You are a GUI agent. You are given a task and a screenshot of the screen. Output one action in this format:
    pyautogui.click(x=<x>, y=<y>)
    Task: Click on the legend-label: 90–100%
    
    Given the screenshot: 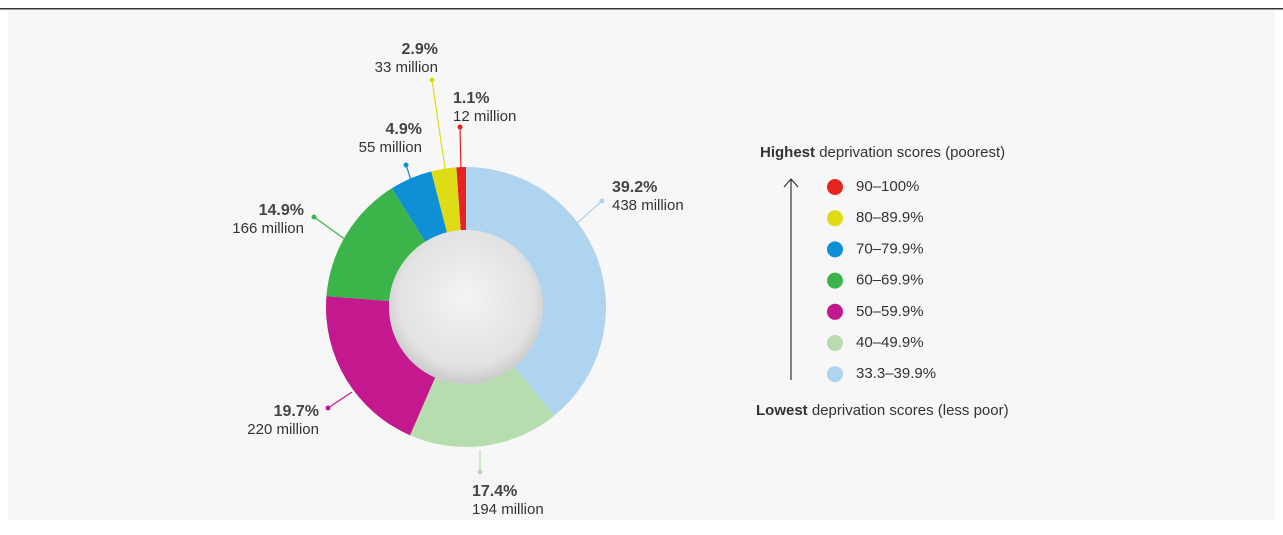 What is the action you would take?
    pyautogui.click(x=887, y=186)
    